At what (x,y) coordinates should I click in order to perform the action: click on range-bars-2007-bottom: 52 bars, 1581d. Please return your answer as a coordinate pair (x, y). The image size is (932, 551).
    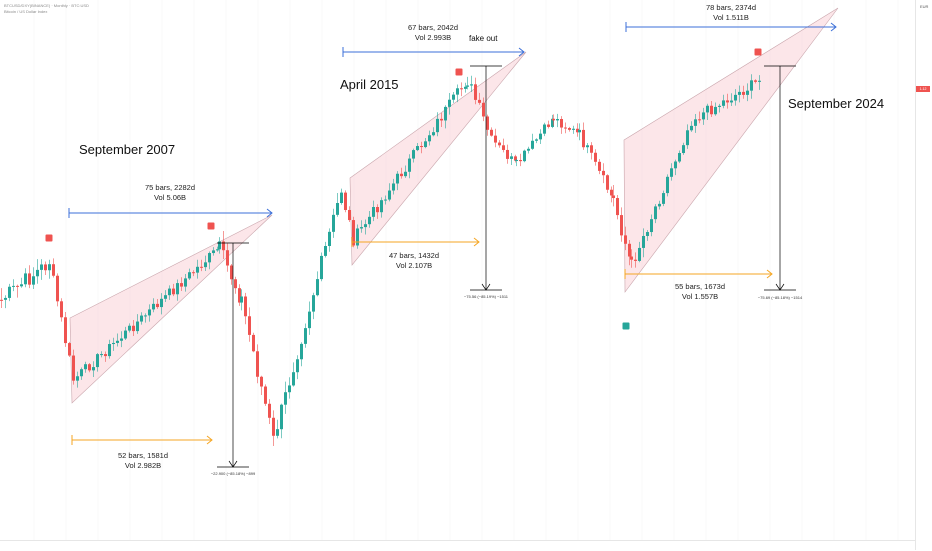
    Looking at the image, I should click on (143, 455).